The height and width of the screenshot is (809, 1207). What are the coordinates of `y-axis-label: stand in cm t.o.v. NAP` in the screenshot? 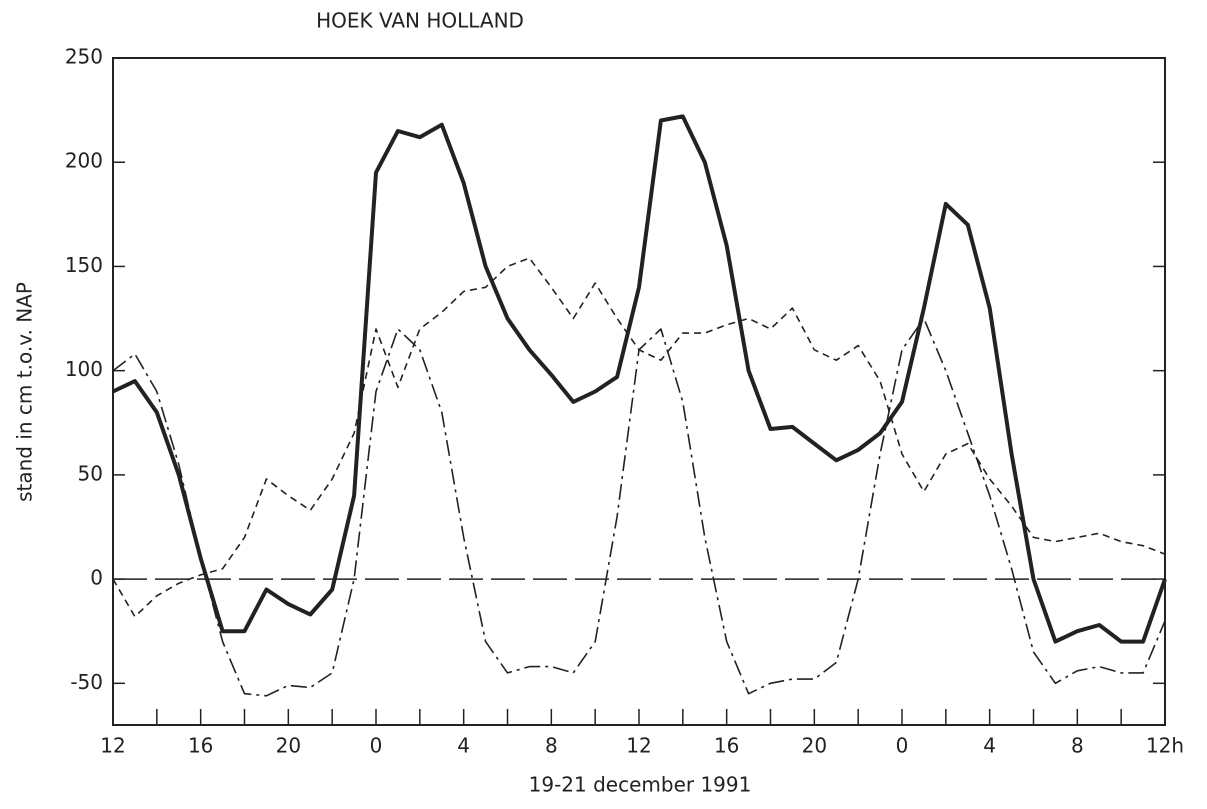 It's located at (25, 392).